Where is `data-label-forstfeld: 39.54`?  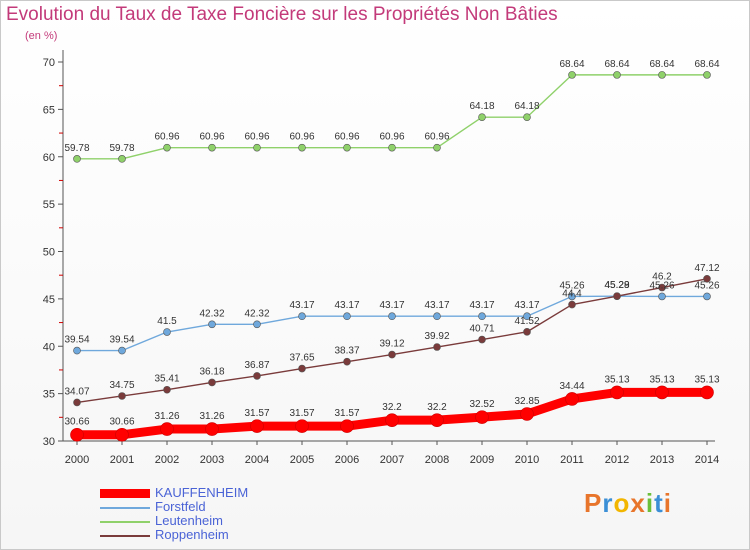
data-label-forstfeld: 39.54 is located at coordinates (121, 340).